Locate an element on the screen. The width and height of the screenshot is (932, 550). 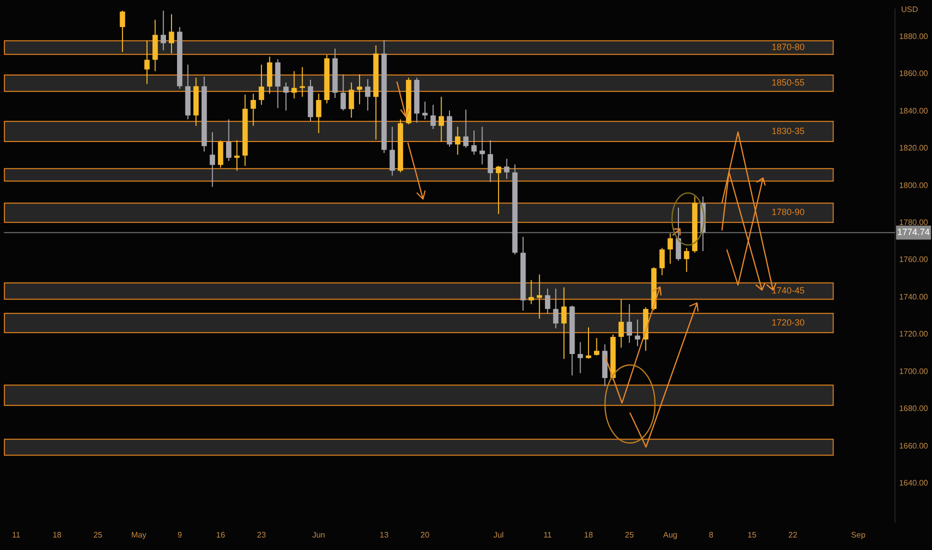
y-tick-label: 1700.00 is located at coordinates (914, 371).